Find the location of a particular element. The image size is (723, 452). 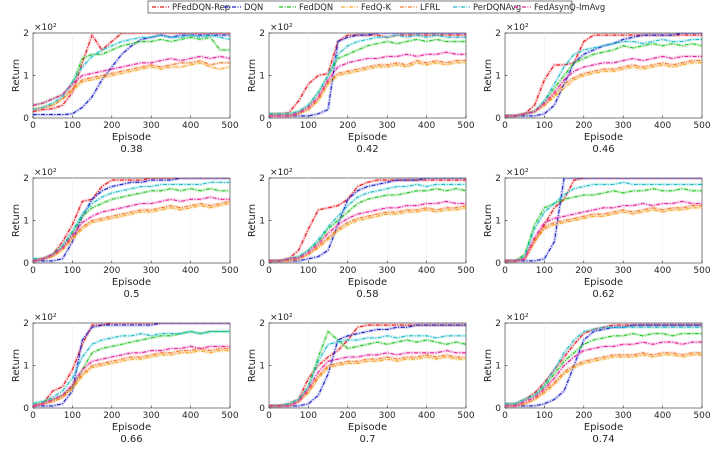

legend-label-lfrl: LFRL is located at coordinates (430, 7).